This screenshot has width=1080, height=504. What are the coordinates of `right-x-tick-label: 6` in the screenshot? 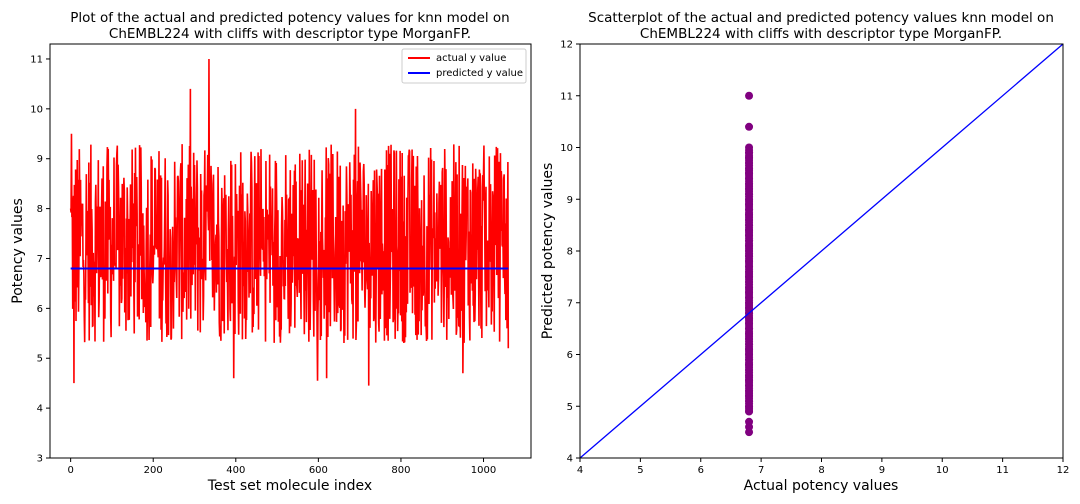 It's located at (701, 470).